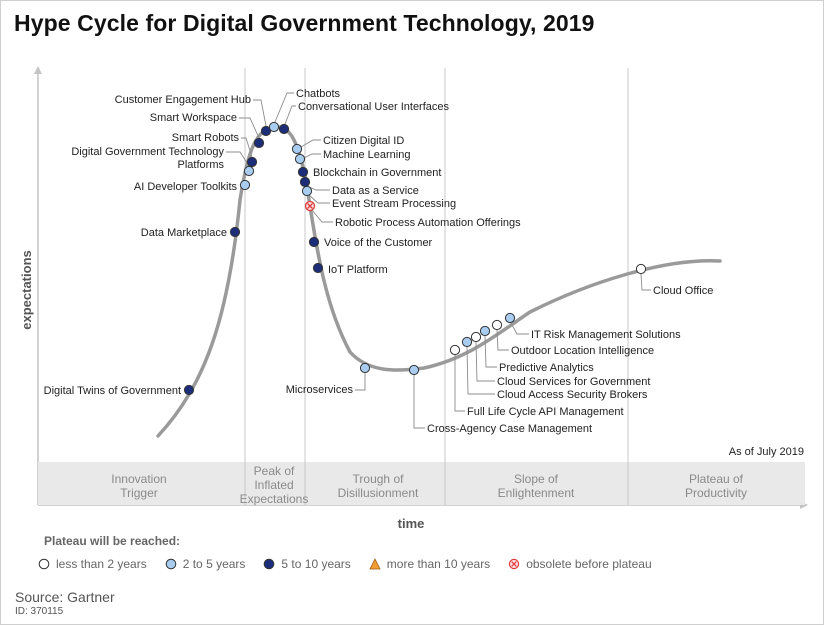 This screenshot has width=824, height=625. I want to click on point-full-life-cycle-api-management, so click(455, 350).